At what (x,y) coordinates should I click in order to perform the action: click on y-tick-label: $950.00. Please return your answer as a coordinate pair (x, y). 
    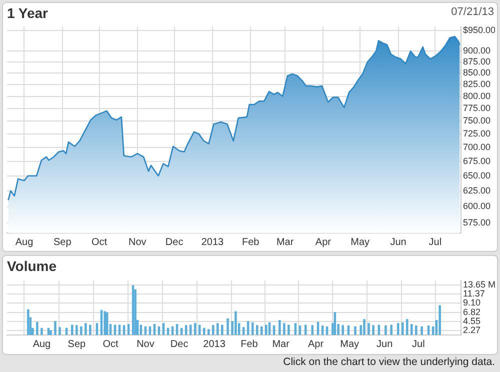
    Looking at the image, I should click on (479, 29).